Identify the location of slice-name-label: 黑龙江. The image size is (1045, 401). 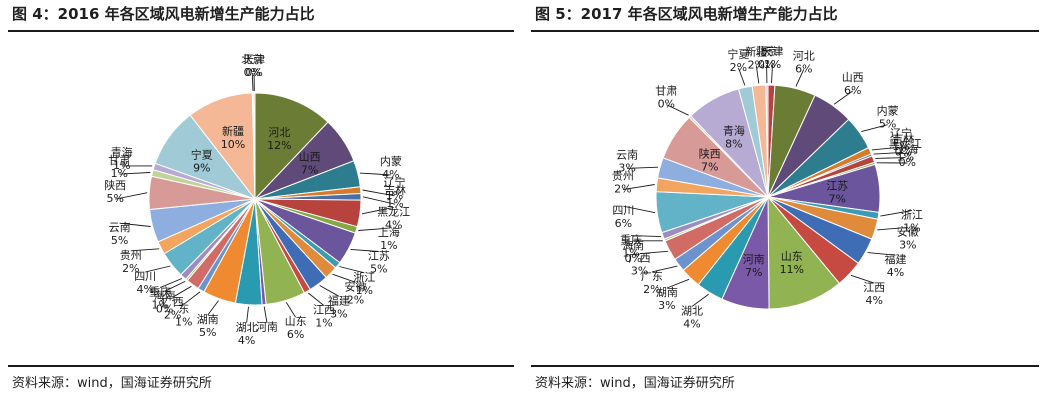
(905, 144).